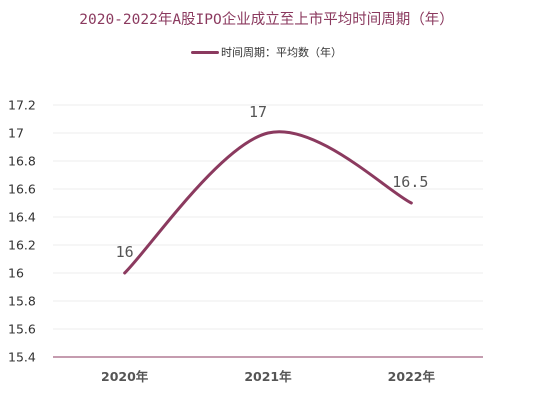 The image size is (533, 400). I want to click on x-tick-label: 2020年, so click(125, 376).